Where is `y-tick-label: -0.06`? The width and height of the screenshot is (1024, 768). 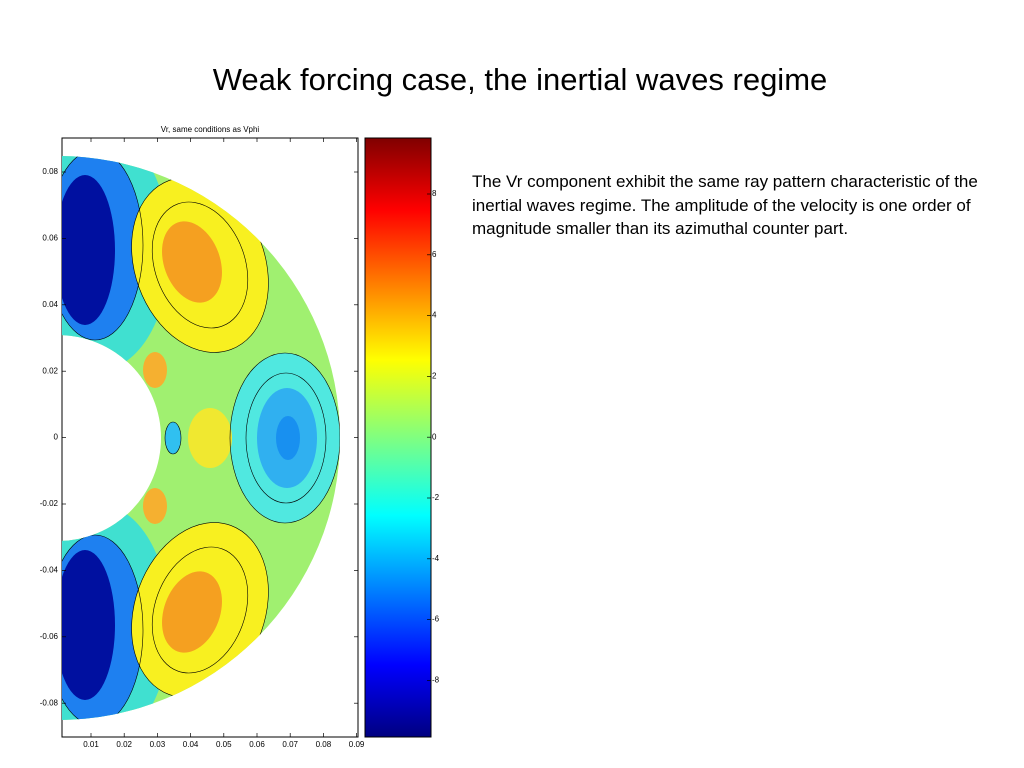
y-tick-label: -0.06 is located at coordinates (49, 636).